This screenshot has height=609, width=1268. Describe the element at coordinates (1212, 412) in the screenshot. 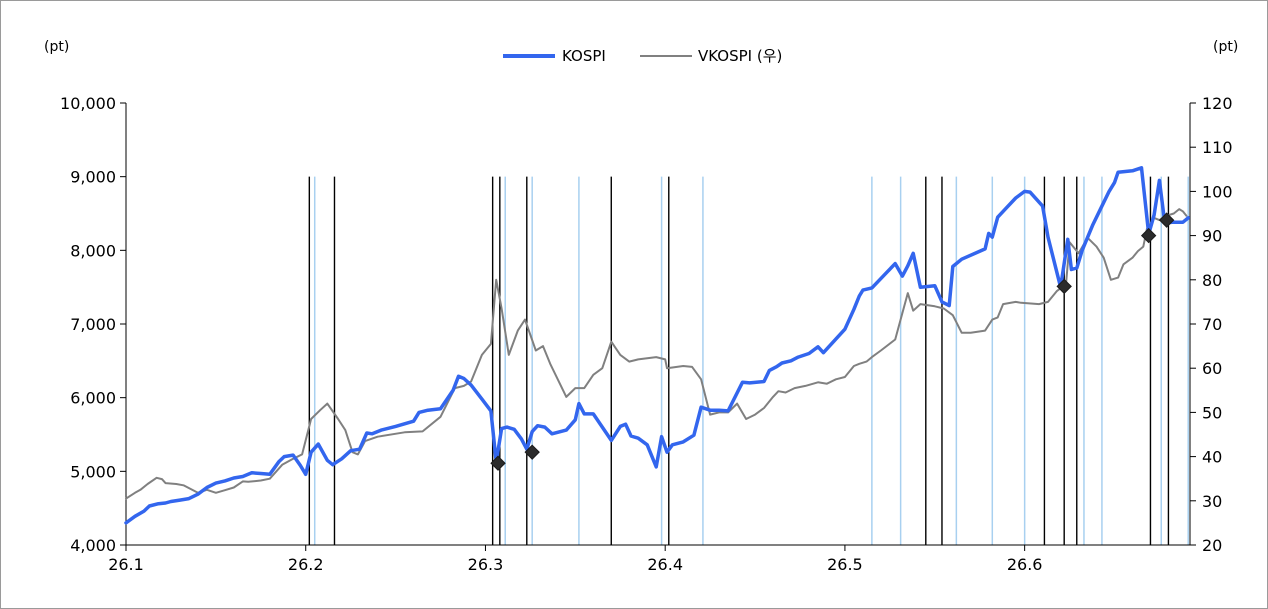

I see `right-tick-label: 50` at that location.